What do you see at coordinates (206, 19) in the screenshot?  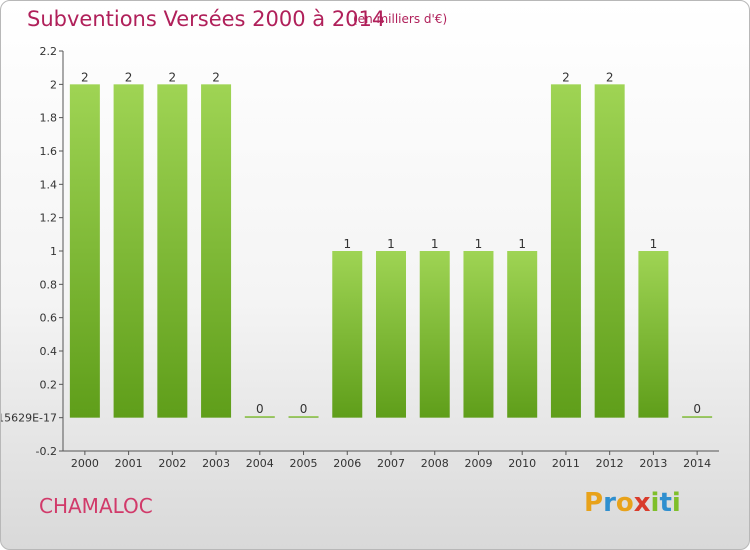 I see `chart-title: Subventions Versées 2000 à 2014` at bounding box center [206, 19].